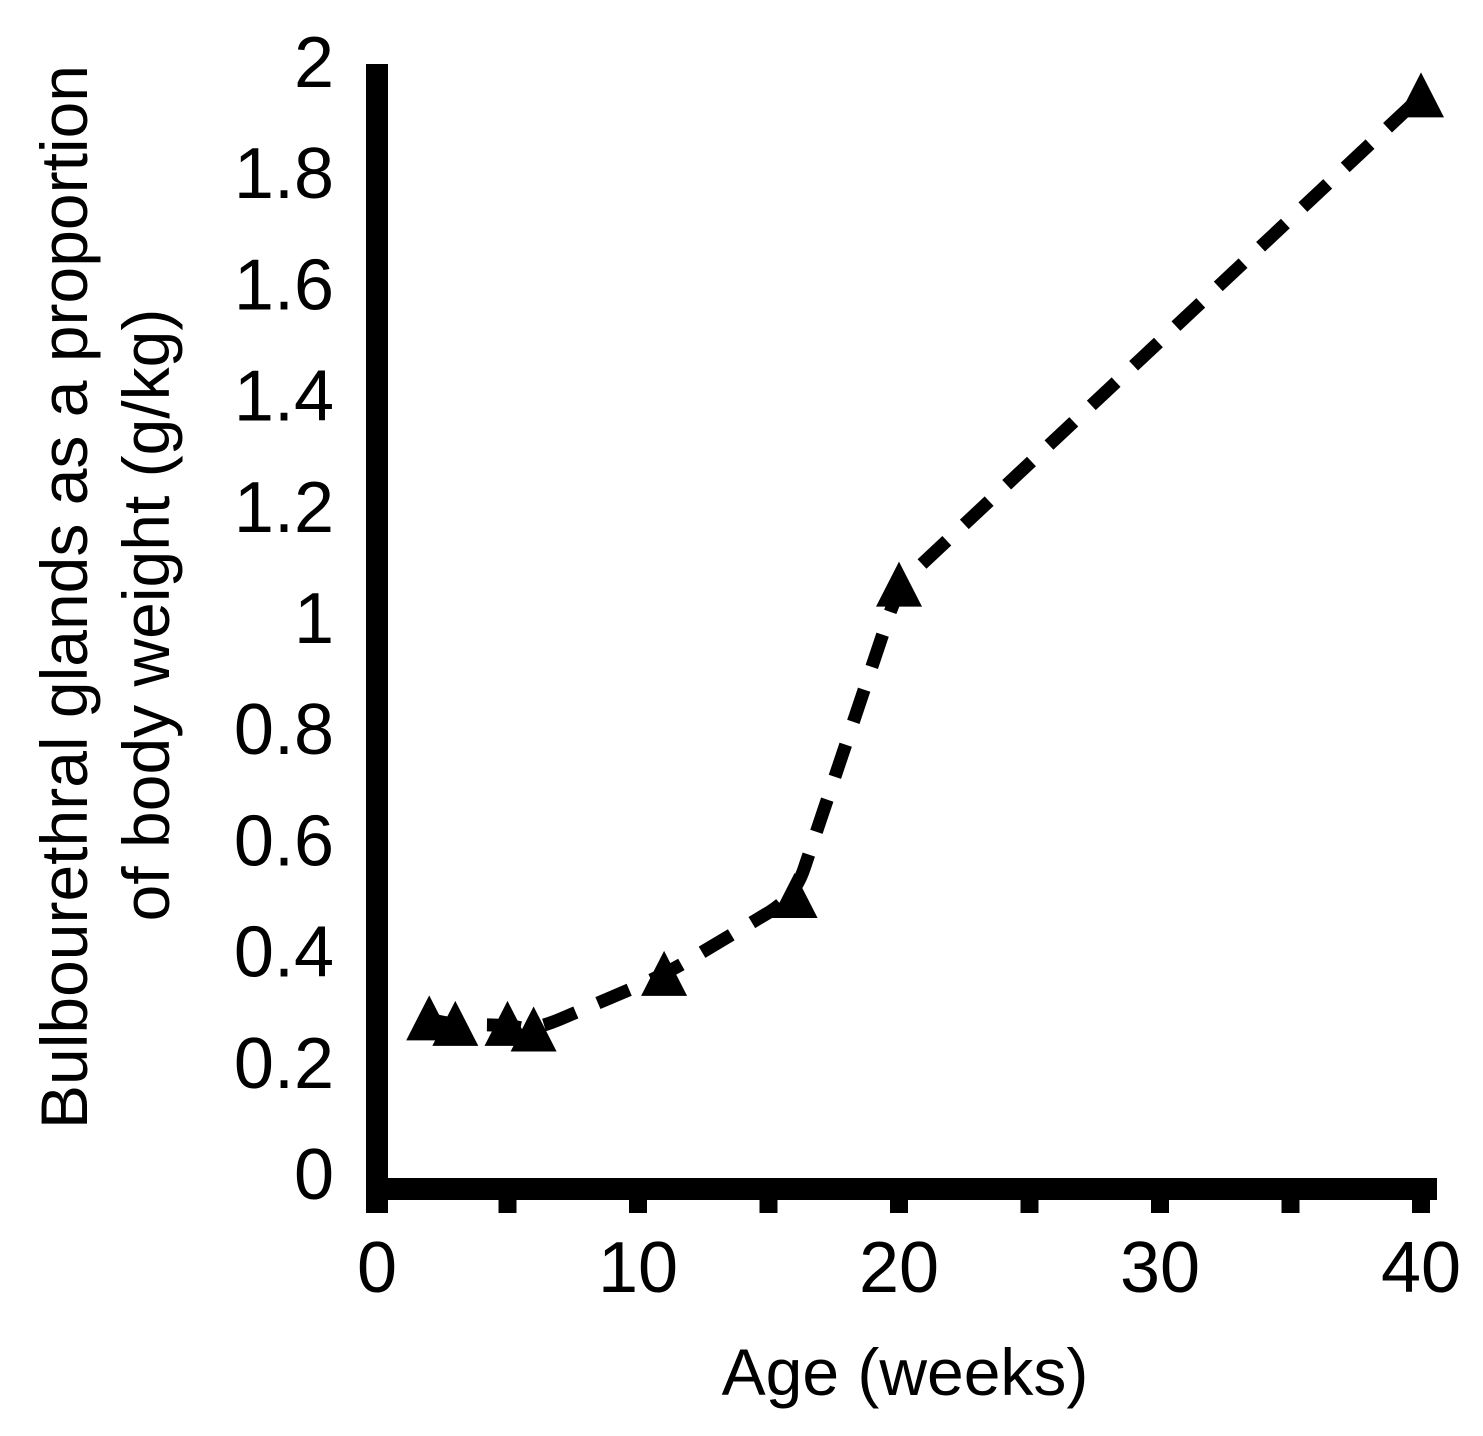 The image size is (1483, 1436). I want to click on x-tick-label: 10, so click(638, 1268).